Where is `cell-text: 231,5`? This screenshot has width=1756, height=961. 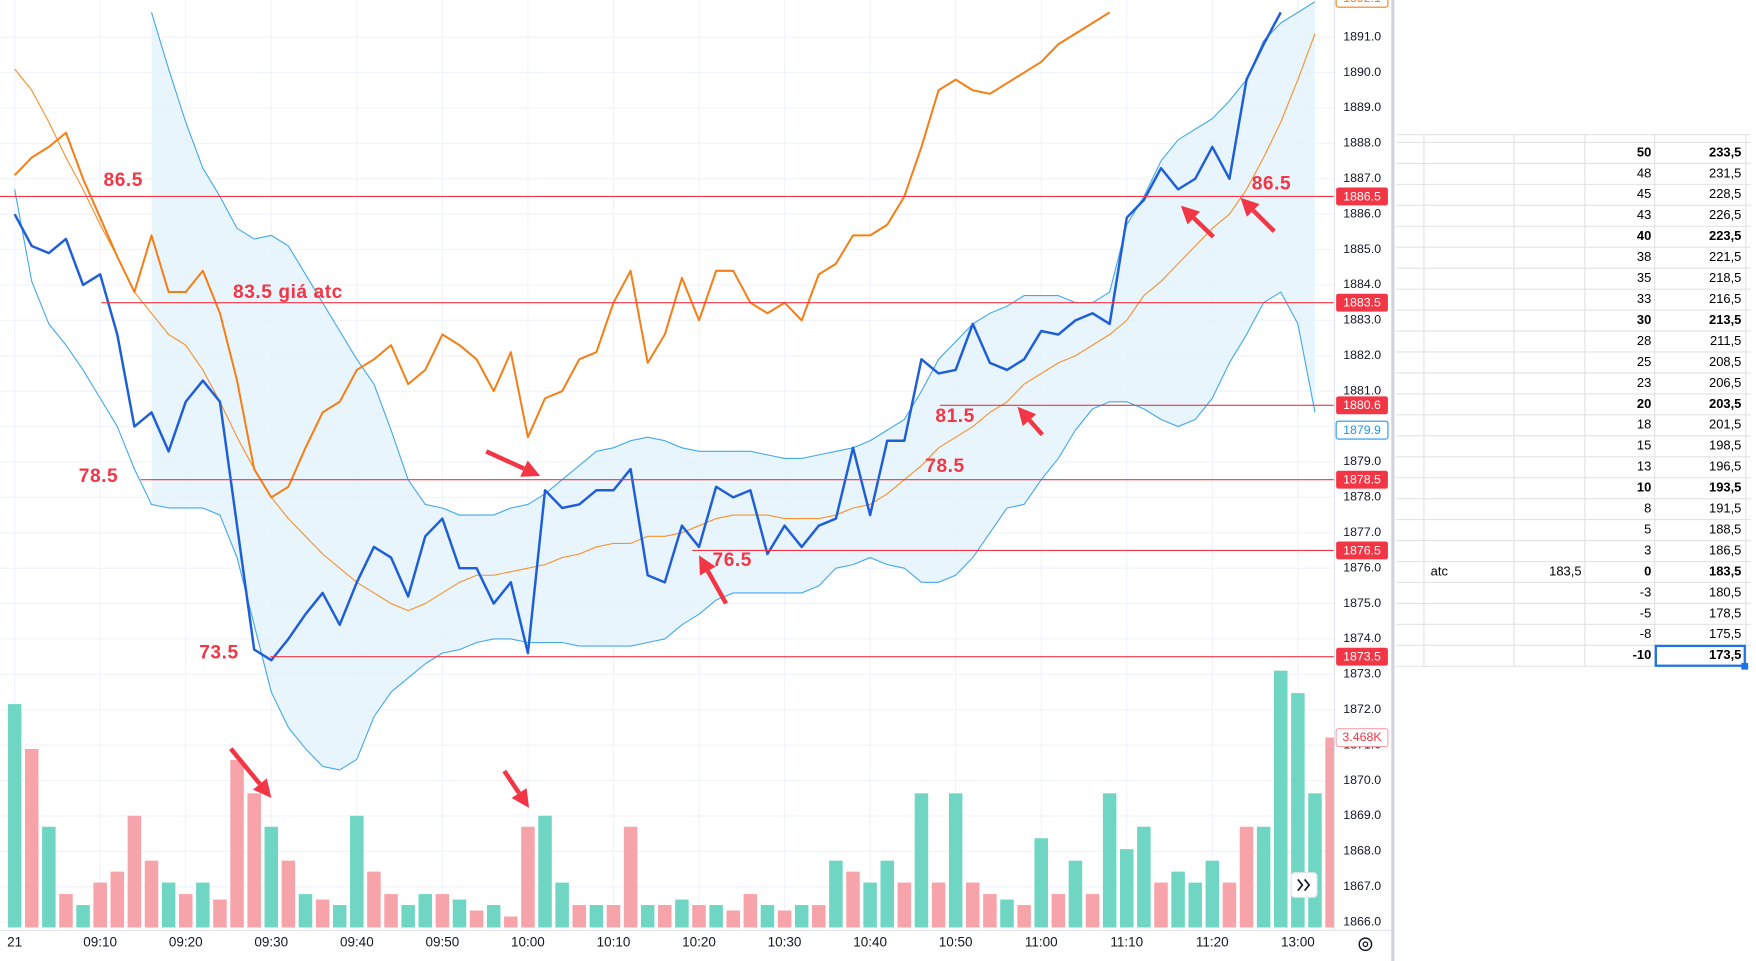
cell-text: 231,5 is located at coordinates (1725, 172).